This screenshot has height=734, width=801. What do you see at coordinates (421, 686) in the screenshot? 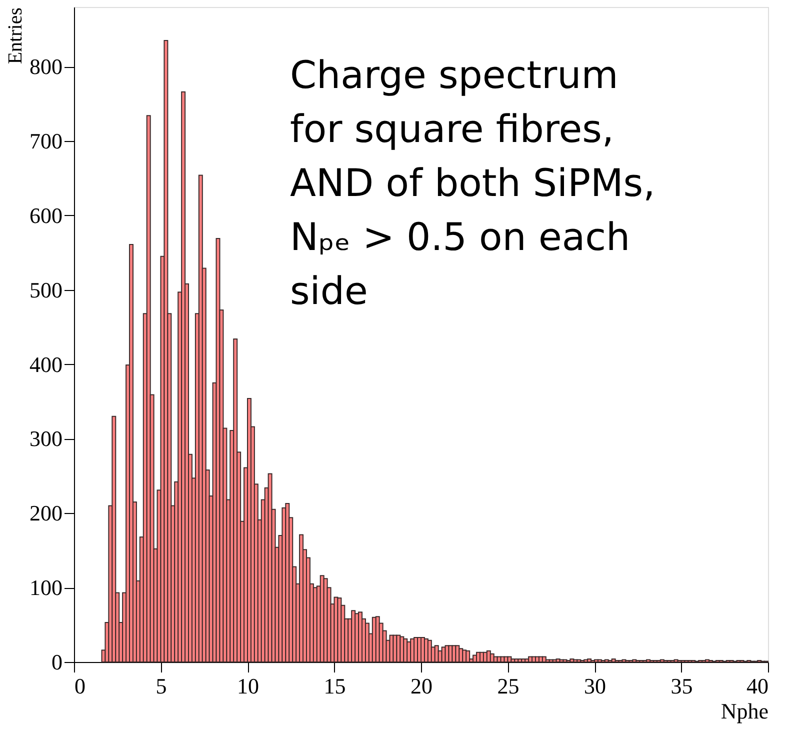
I see `x-tick-label: 20` at bounding box center [421, 686].